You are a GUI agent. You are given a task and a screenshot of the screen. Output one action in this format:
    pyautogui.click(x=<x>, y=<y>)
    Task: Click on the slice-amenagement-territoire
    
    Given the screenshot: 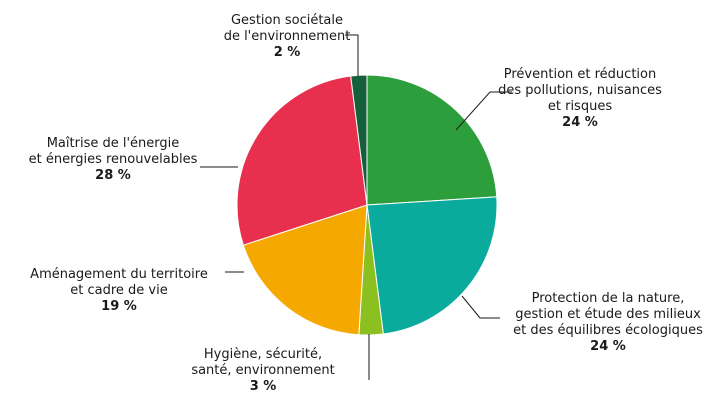 What is the action you would take?
    pyautogui.click(x=305, y=270)
    